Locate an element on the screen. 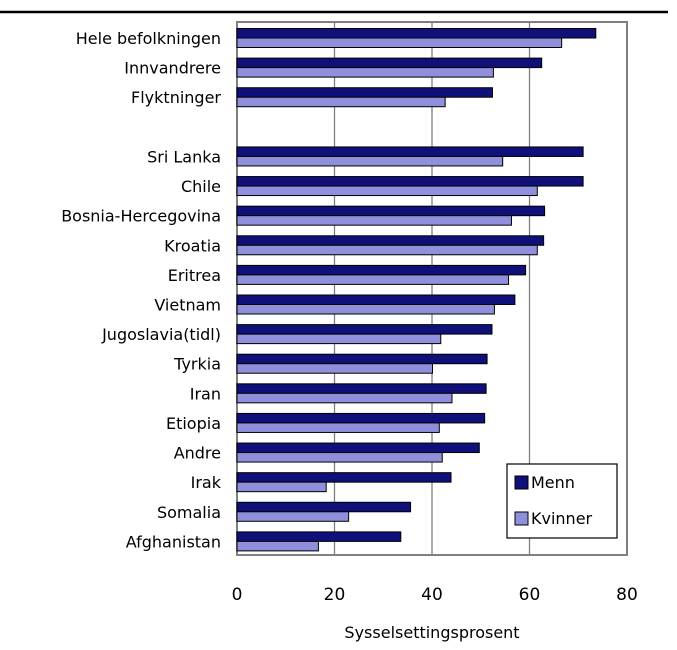 Image resolution: width=677 pixels, height=650 pixels. x-tick-label: 0 is located at coordinates (237, 595).